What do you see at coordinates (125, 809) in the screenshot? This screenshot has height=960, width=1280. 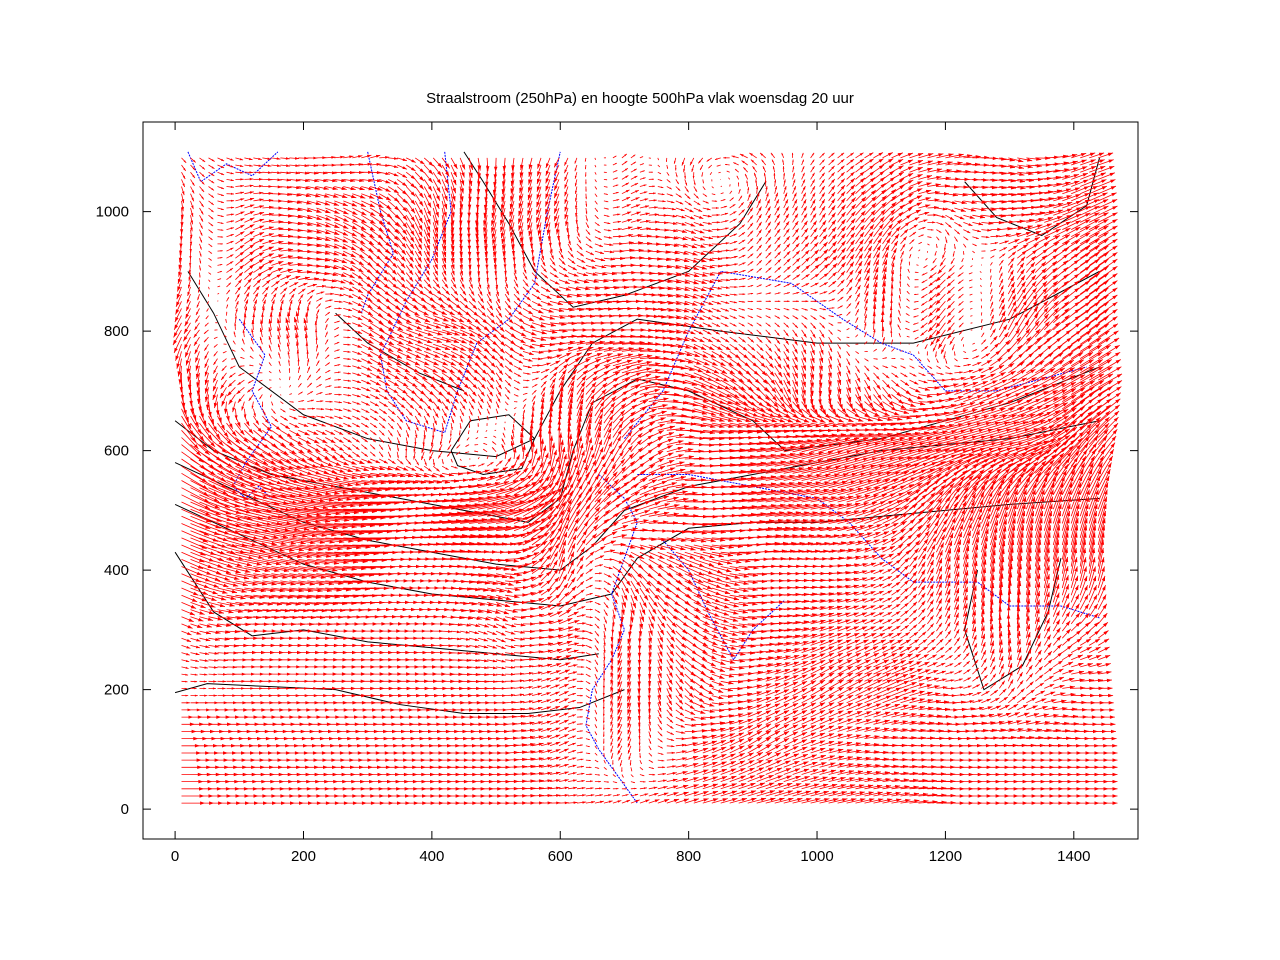 I see `y-tick-label: 0` at bounding box center [125, 809].